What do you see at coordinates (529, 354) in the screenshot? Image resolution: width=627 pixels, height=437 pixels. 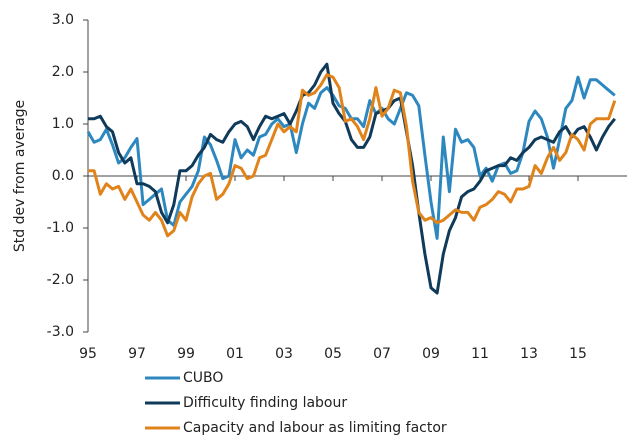 I see `x-tick-label: 13` at bounding box center [529, 354].